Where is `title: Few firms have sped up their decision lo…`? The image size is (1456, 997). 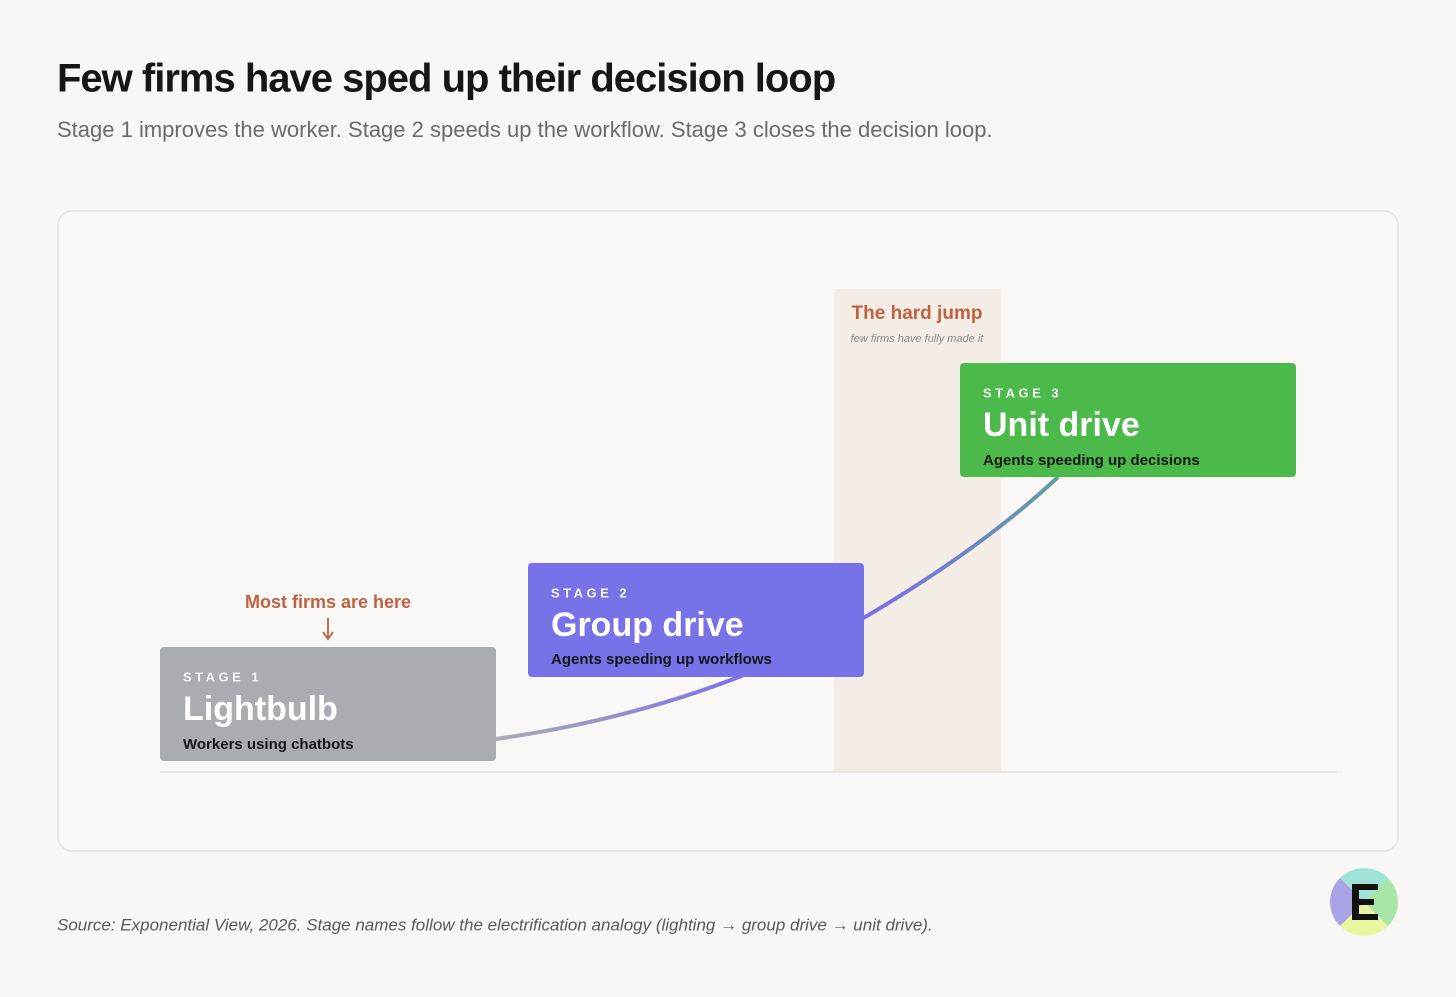
title: Few firms have sped up their decision lo… is located at coordinates (446, 79).